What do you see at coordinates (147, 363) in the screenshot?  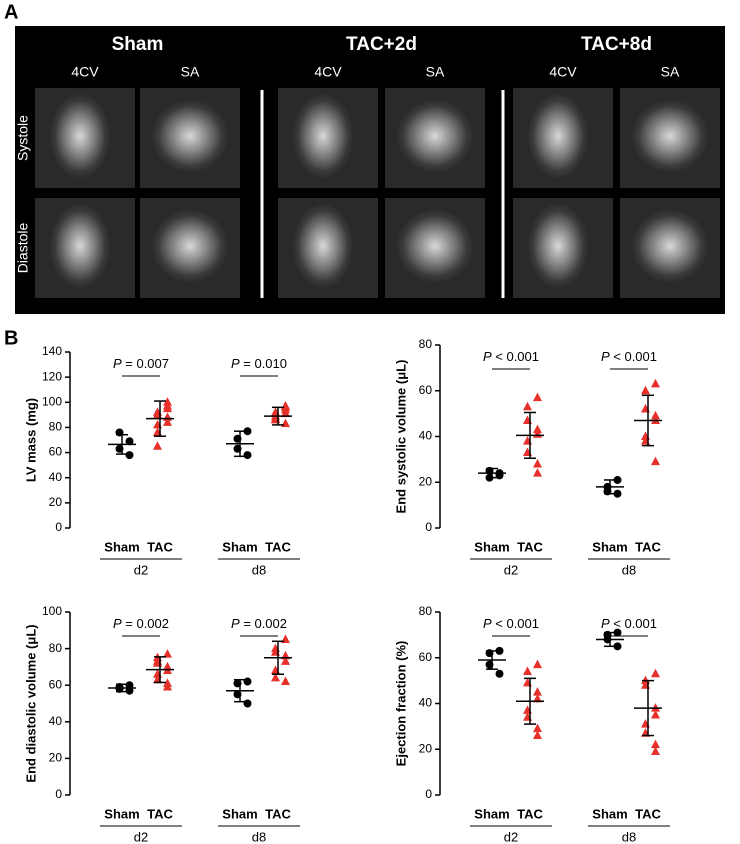 I see `p-text: = 0.007` at bounding box center [147, 363].